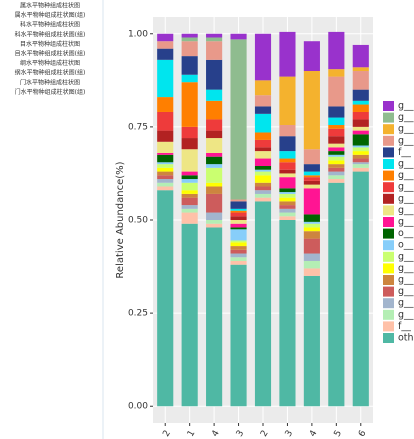  Describe the element at coordinates (50, 54) in the screenshot. I see `sidebar-item: 目水平物种组成柱状图(组)` at that location.